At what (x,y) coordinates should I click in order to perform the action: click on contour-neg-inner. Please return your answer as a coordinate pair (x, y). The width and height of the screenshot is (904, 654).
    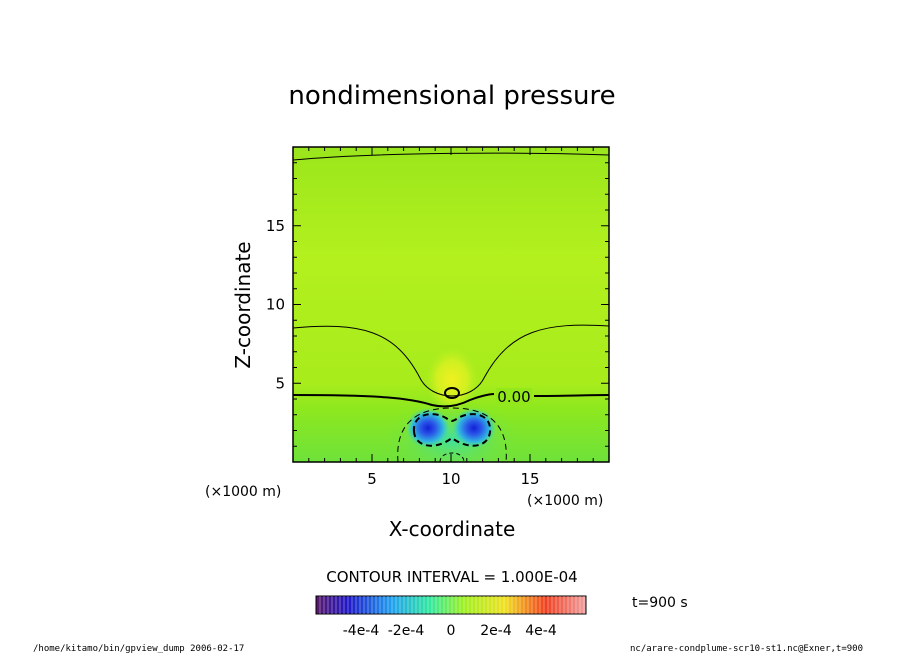
    Looking at the image, I should click on (452, 430).